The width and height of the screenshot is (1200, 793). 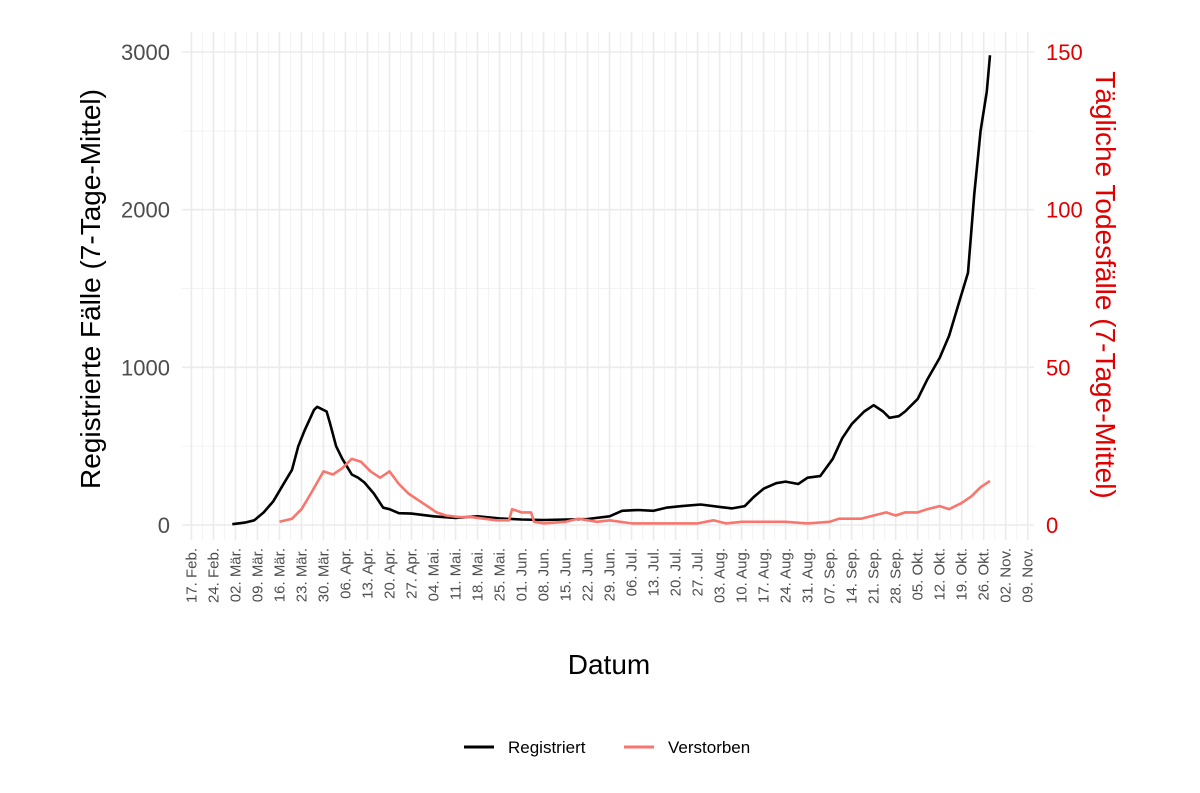 I want to click on y-axis-right-ticks: 0 50 100 150, so click(x=1064, y=289).